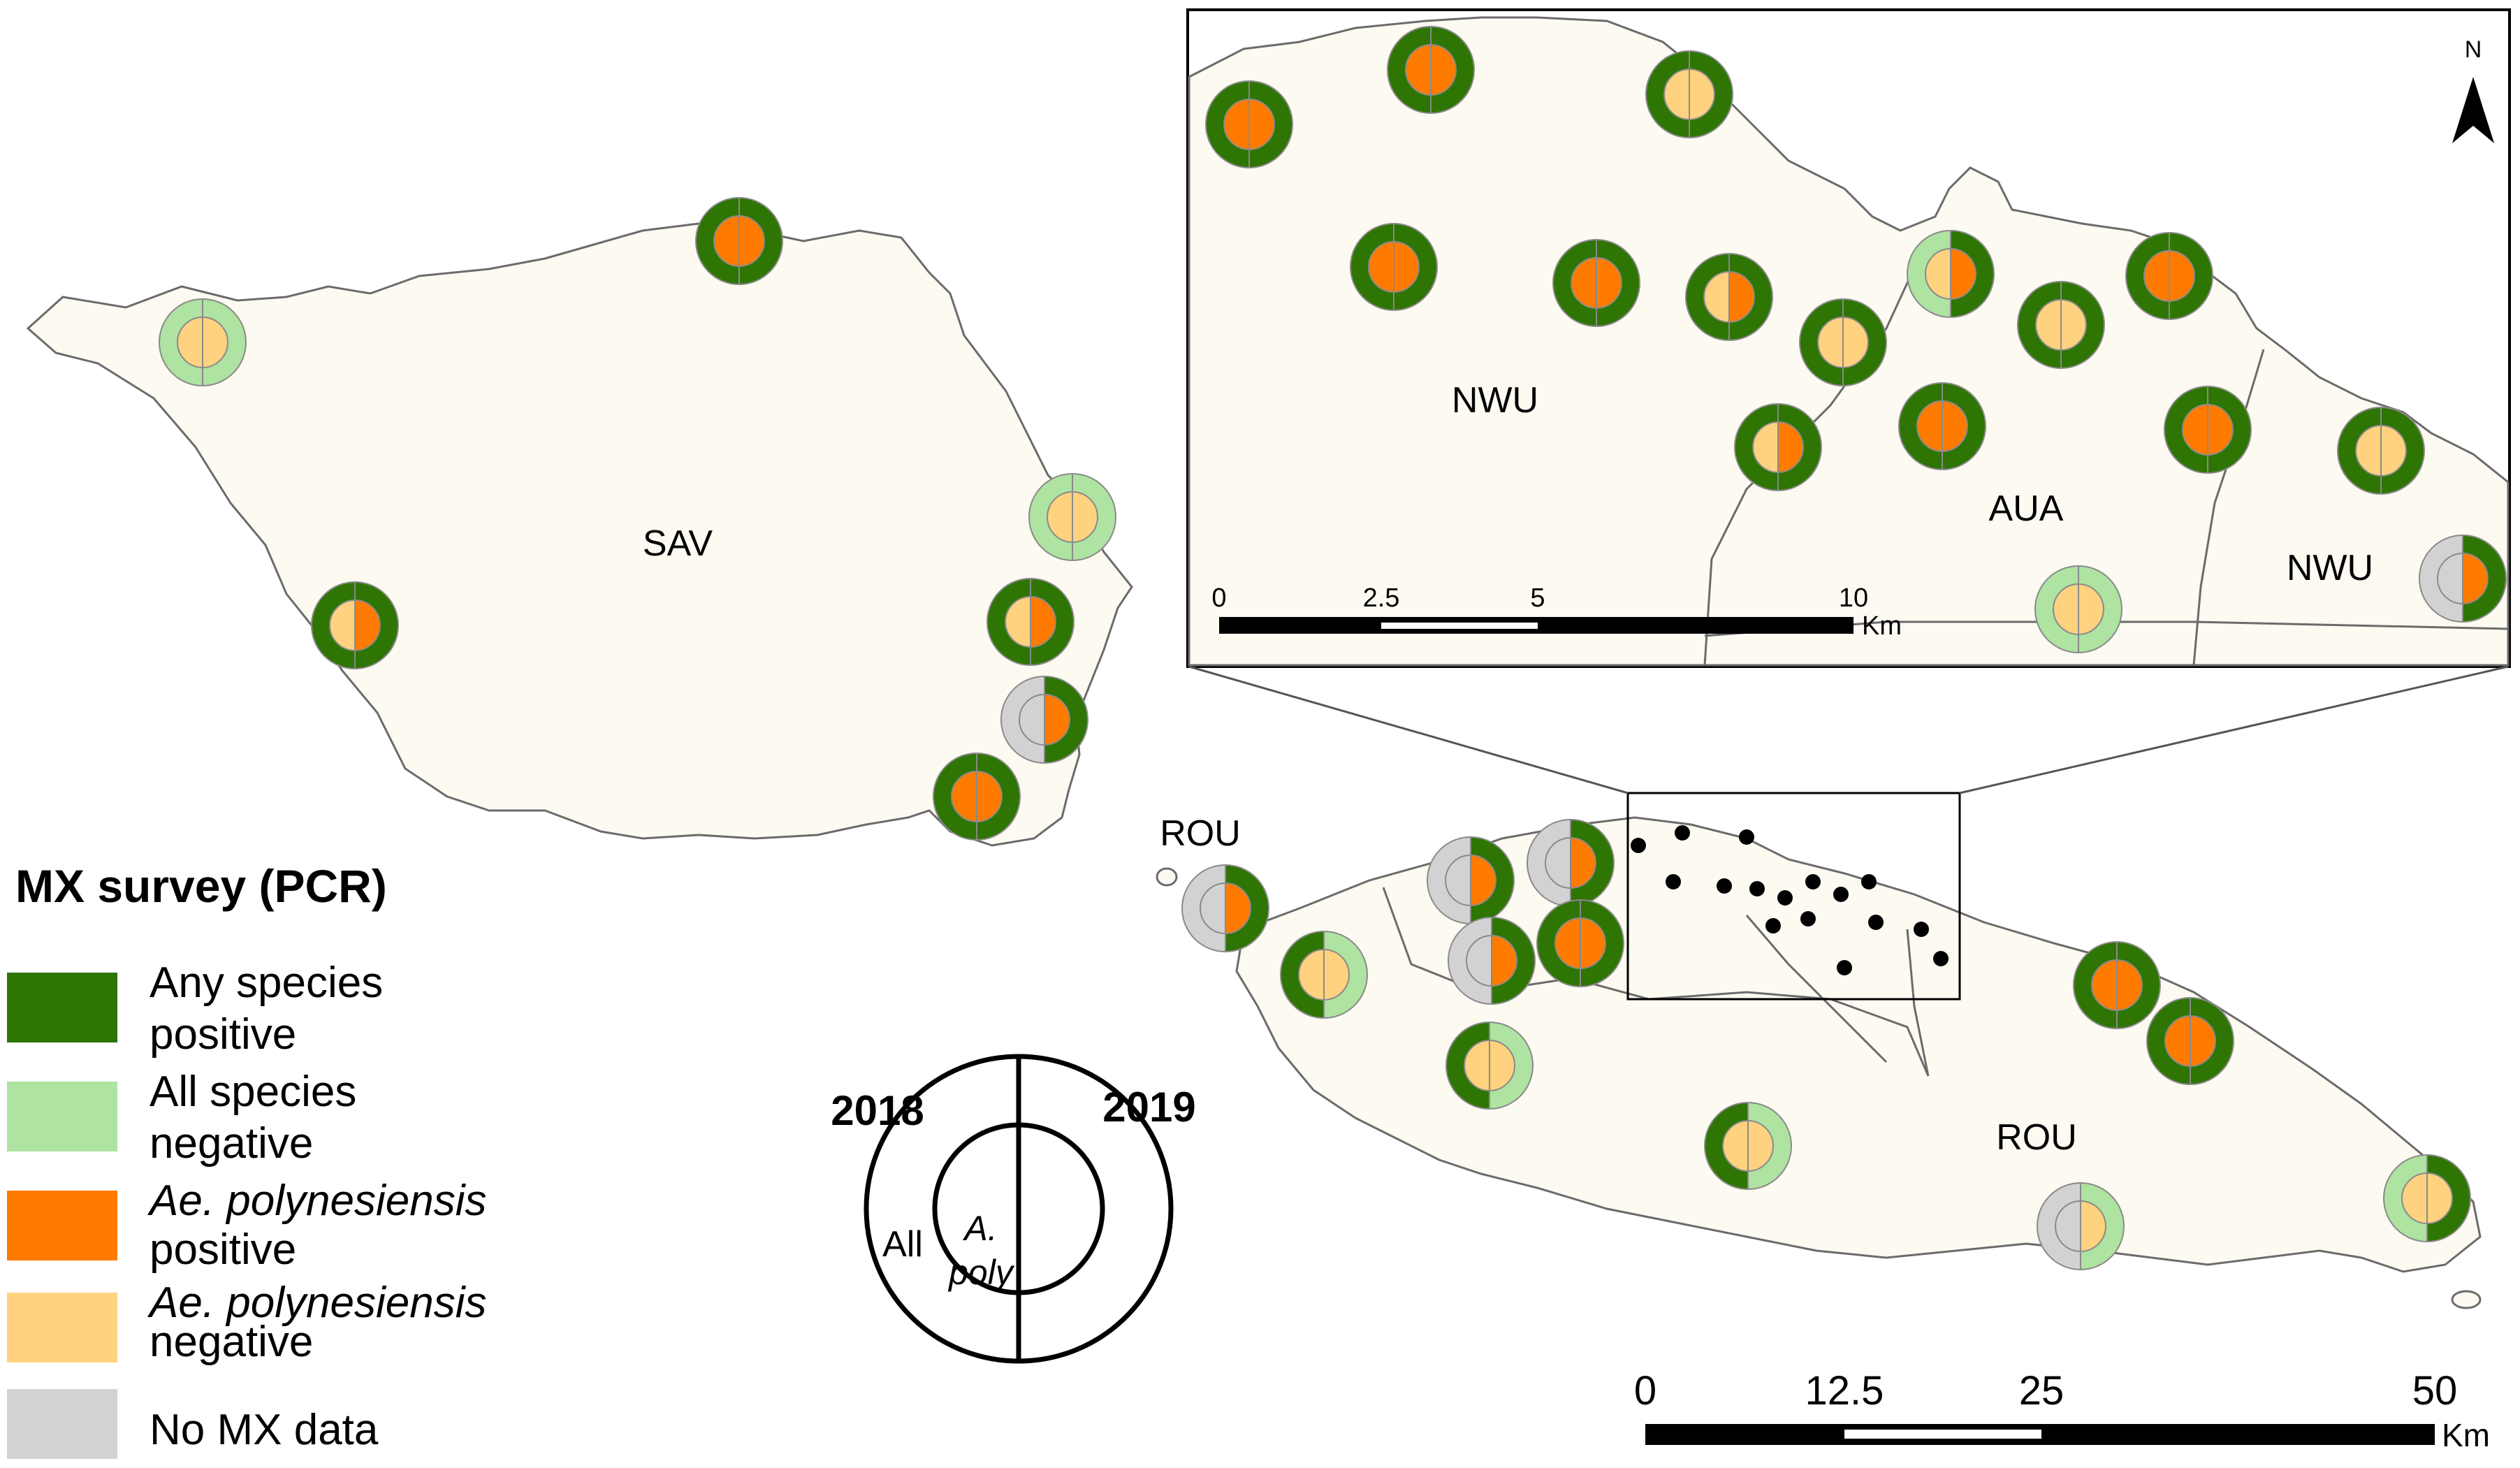 This screenshot has height=1468, width=2520. I want to click on inset-scale-tick: 5, so click(1537, 598).